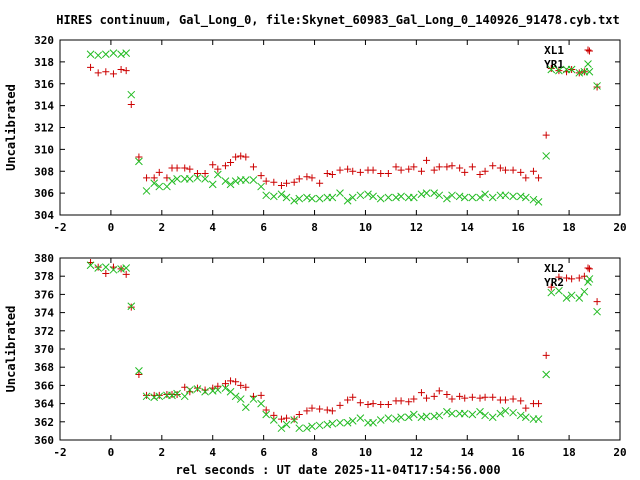 The width and height of the screenshot is (640, 480). What do you see at coordinates (162, 227) in the screenshot?
I see `x-tick-label: 2` at bounding box center [162, 227].